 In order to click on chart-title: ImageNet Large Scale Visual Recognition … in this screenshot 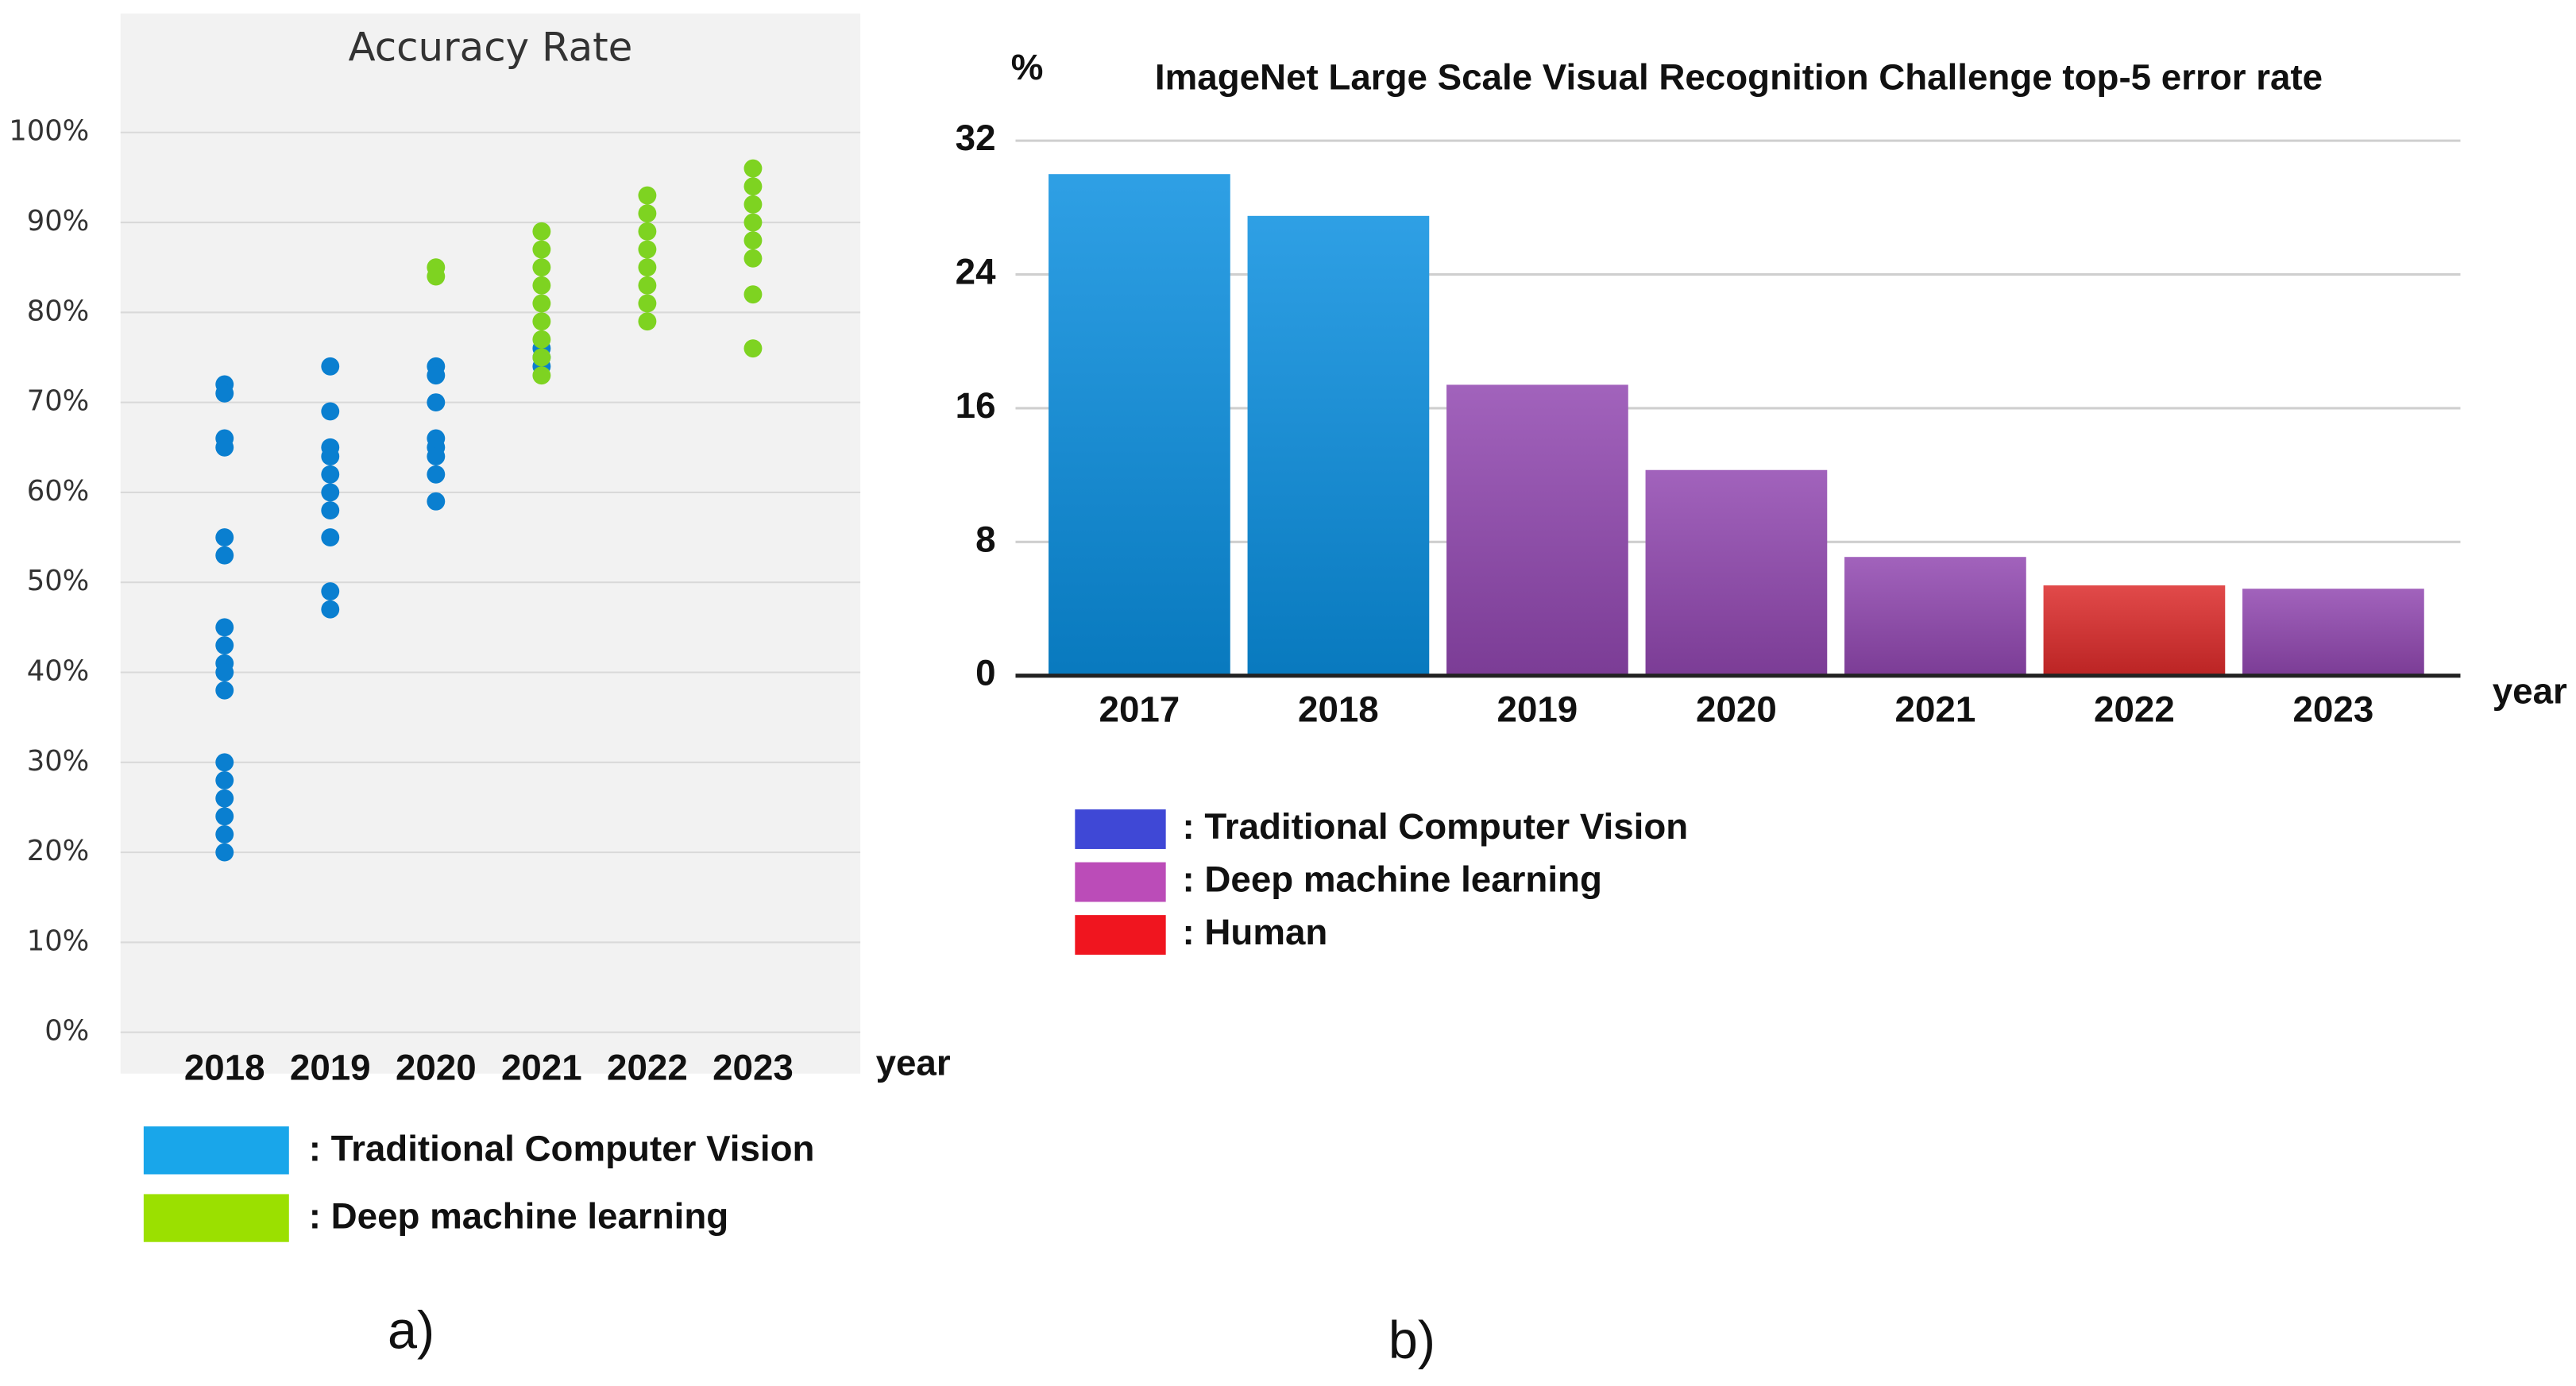, I will do `click(1739, 76)`.